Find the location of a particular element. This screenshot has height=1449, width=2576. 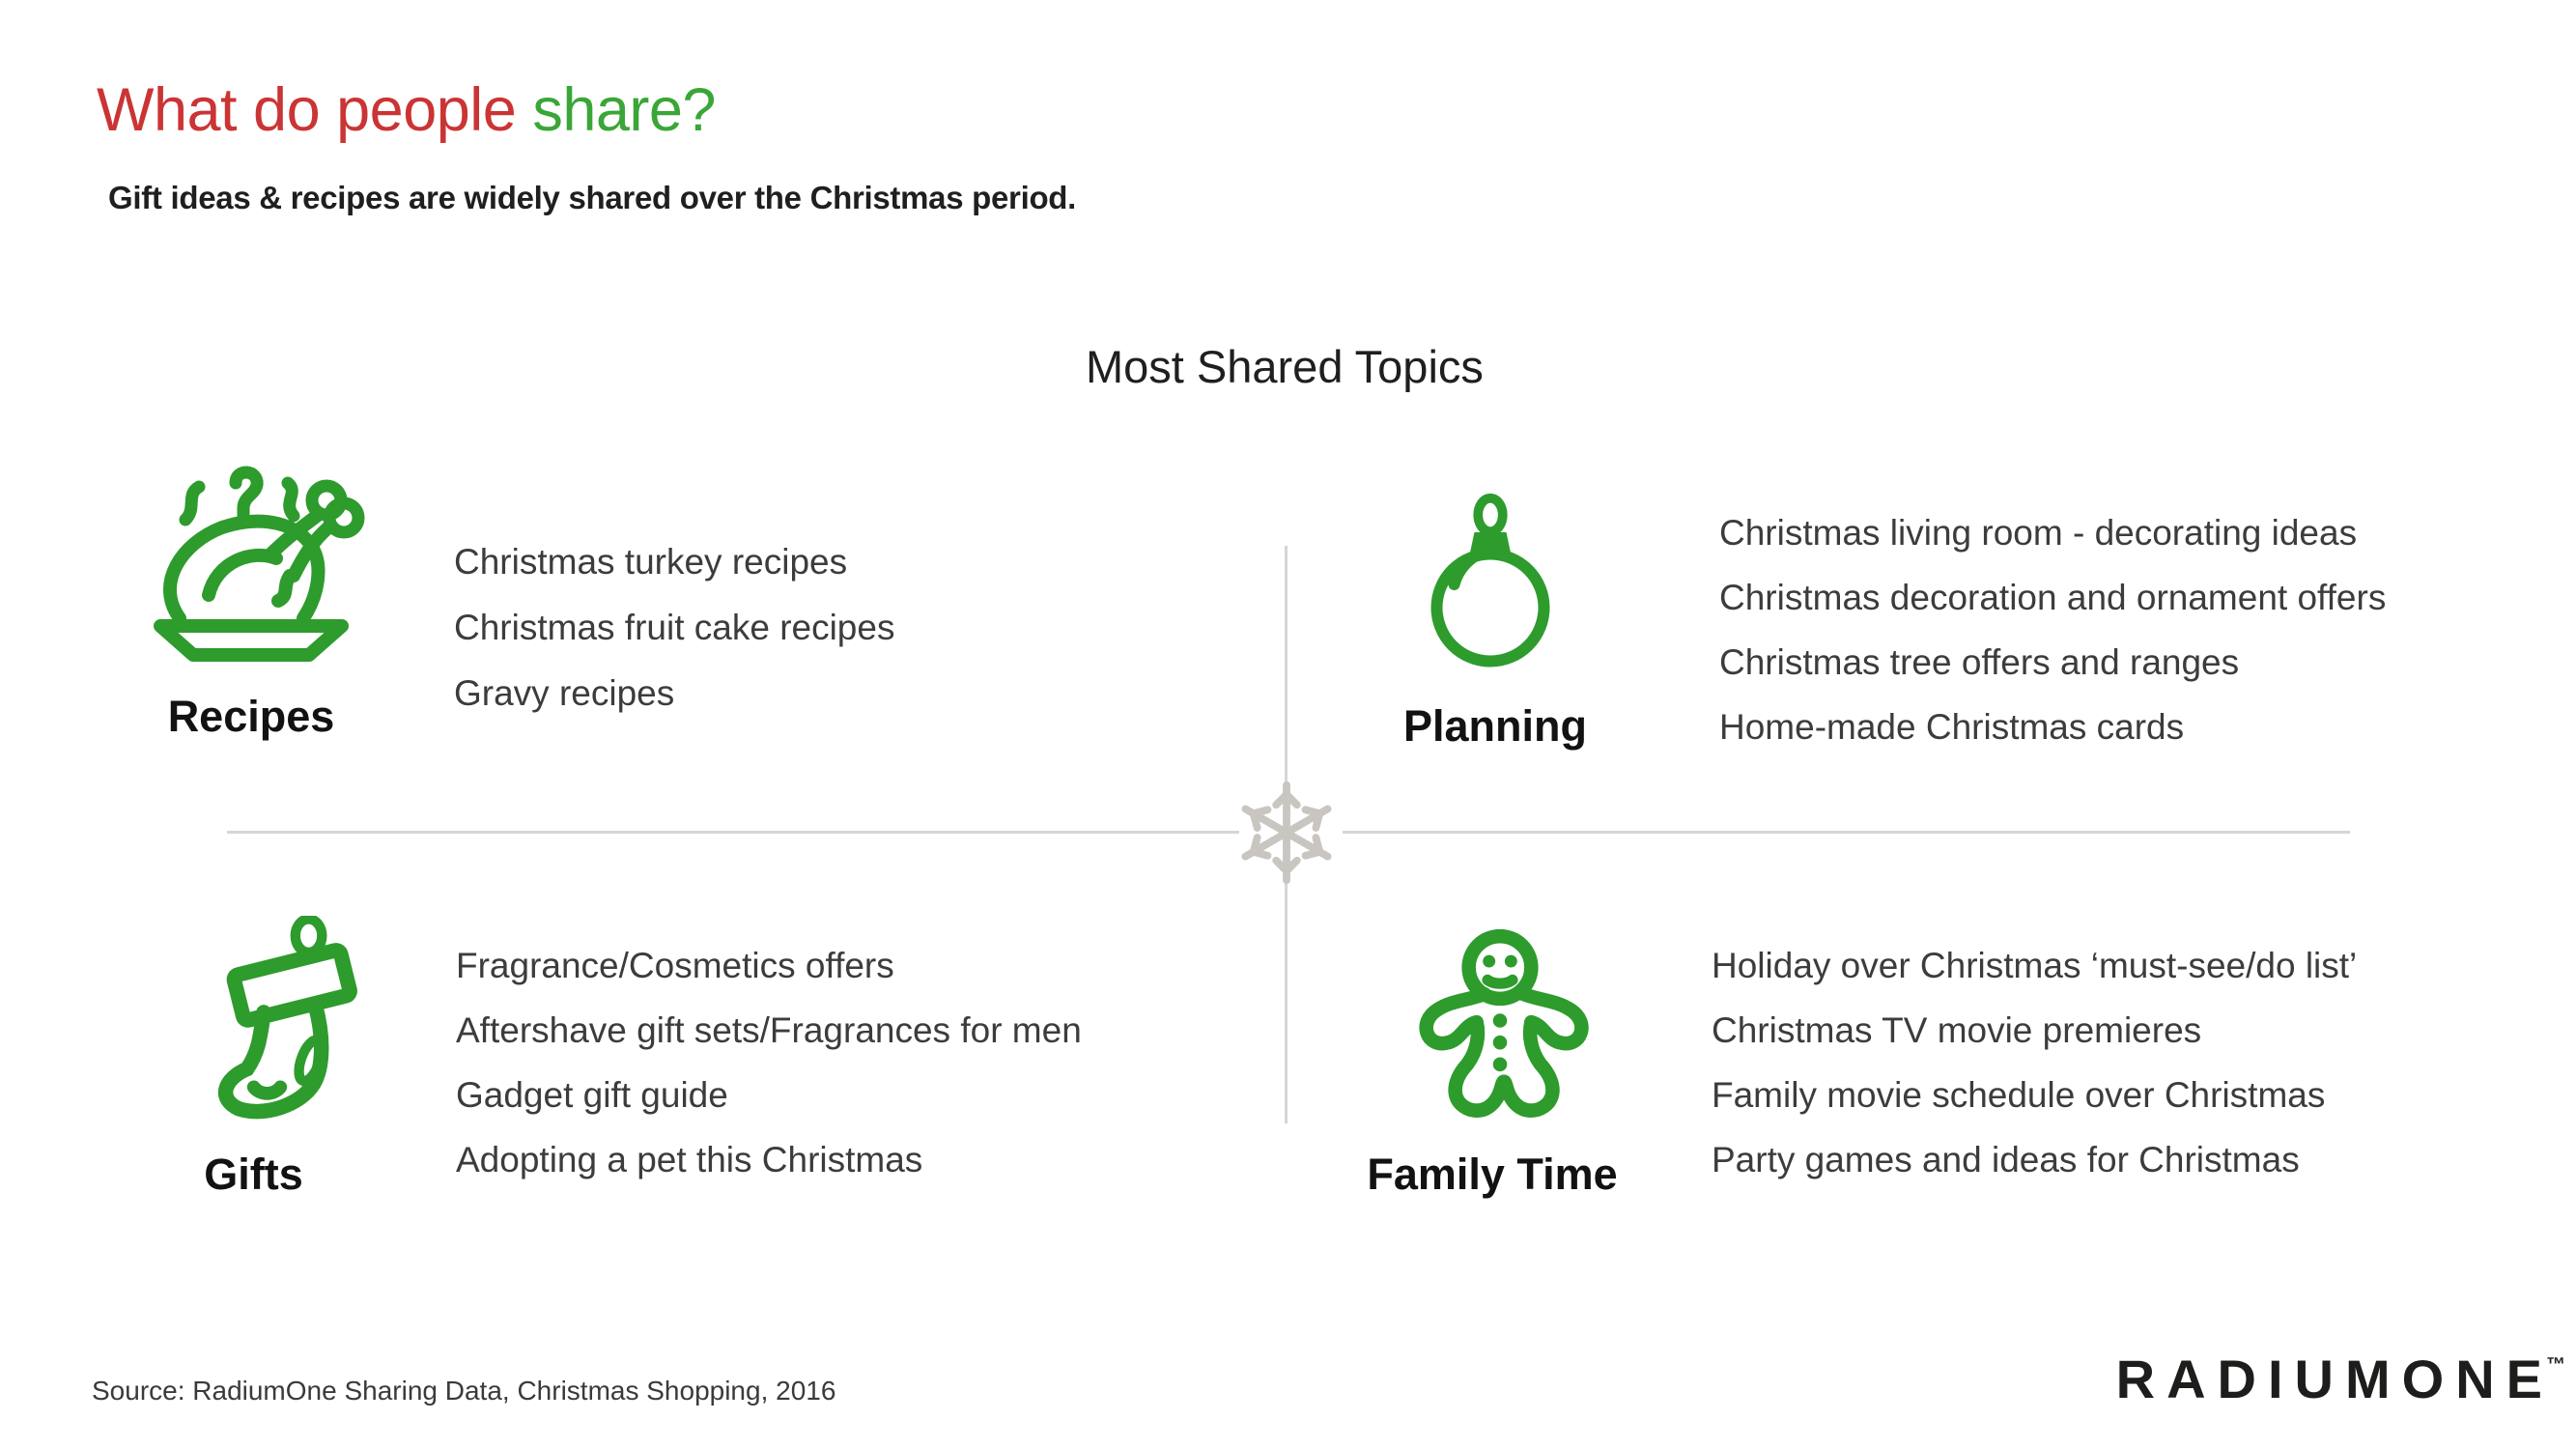

gingerbread-icon is located at coordinates (1504, 1023).